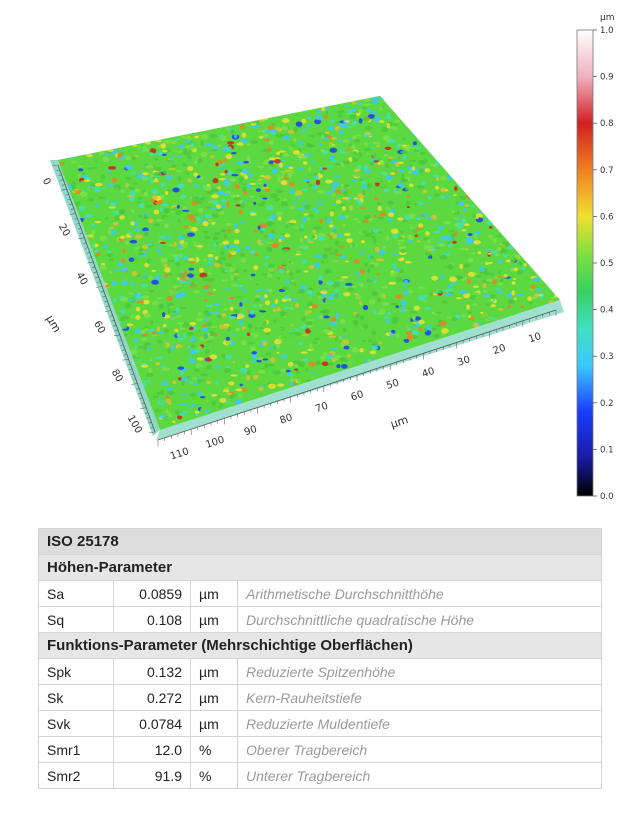  Describe the element at coordinates (76, 775) in the screenshot. I see `param-name: Smr2` at that location.